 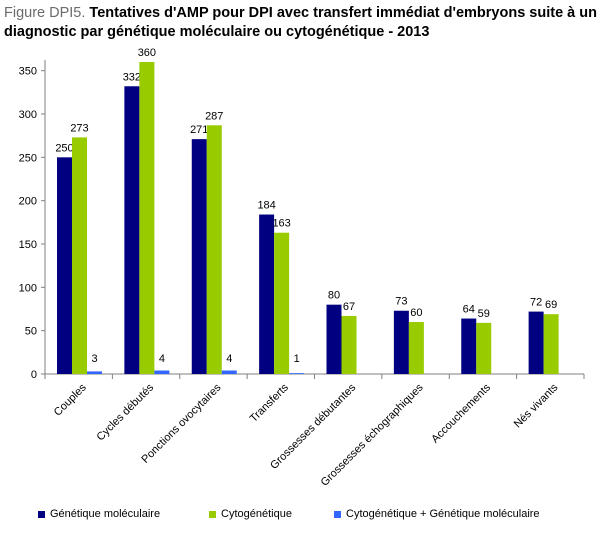 What do you see at coordinates (270, 403) in the screenshot?
I see `x-tick-label: Transferts` at bounding box center [270, 403].